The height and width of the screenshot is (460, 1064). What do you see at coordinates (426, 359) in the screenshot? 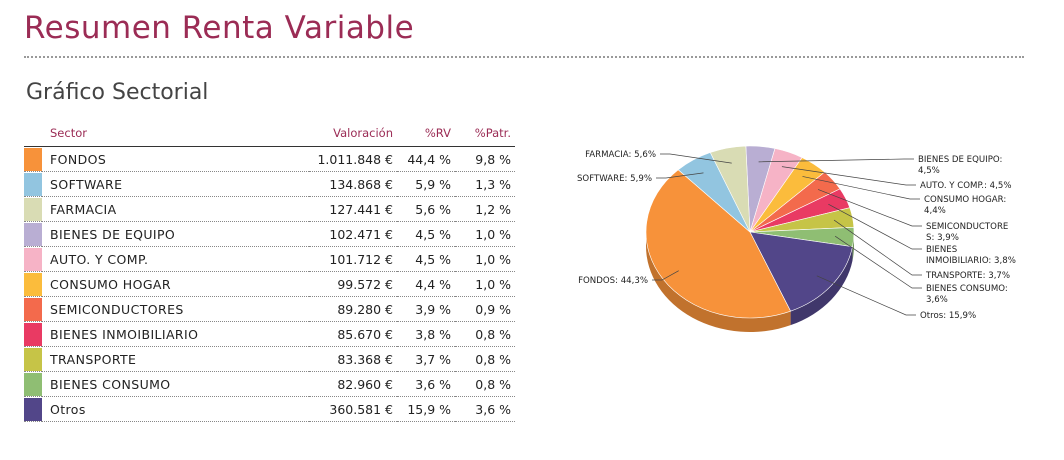
I see `rv-cell: 3,7 %` at bounding box center [426, 359].